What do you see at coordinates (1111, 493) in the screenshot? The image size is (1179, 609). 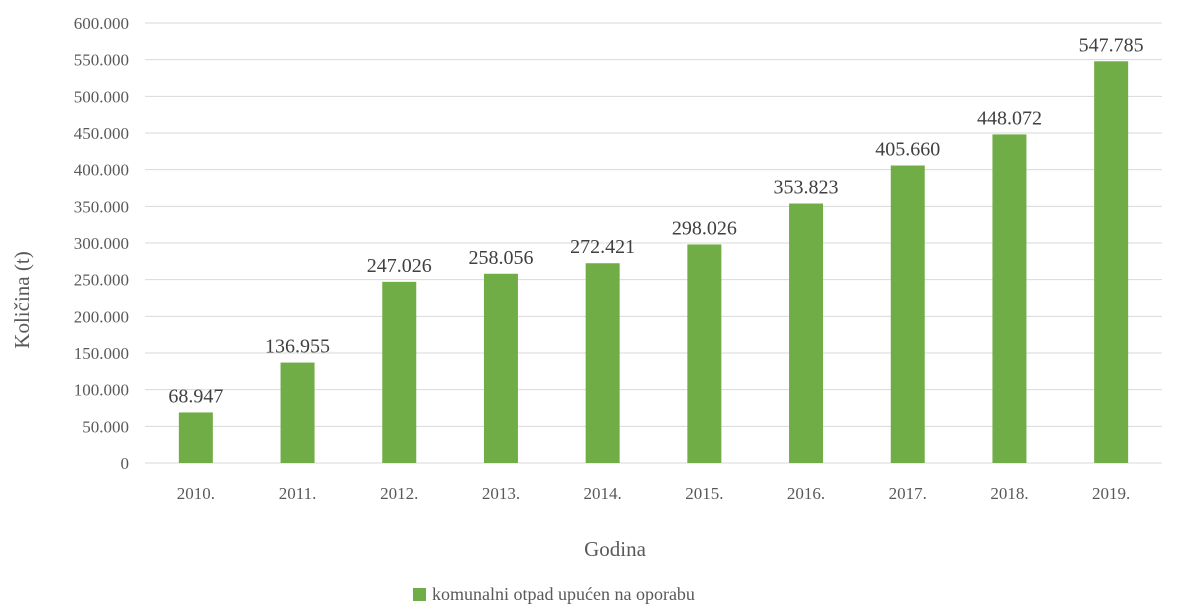 I see `x-tick-label: 2019.` at bounding box center [1111, 493].